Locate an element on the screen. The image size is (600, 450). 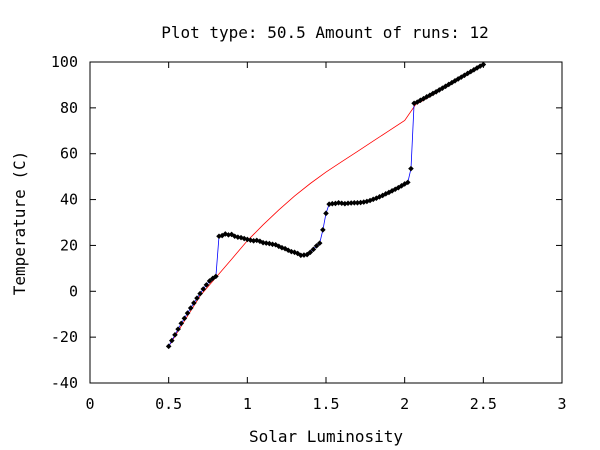
x-tick-label: 2 is located at coordinates (404, 404).